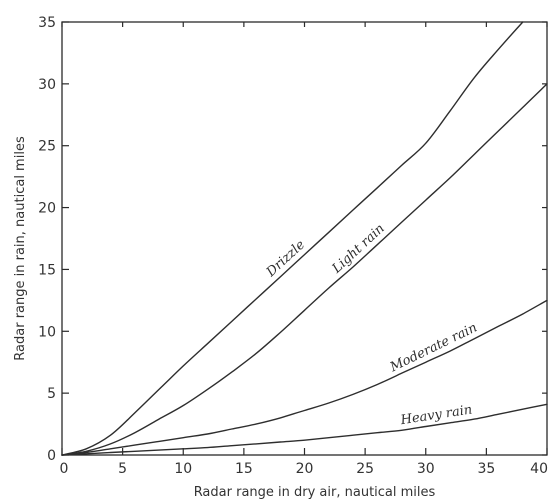 The height and width of the screenshot is (502, 560). Describe the element at coordinates (47, 85) in the screenshot. I see `y-tick-label: 30` at that location.